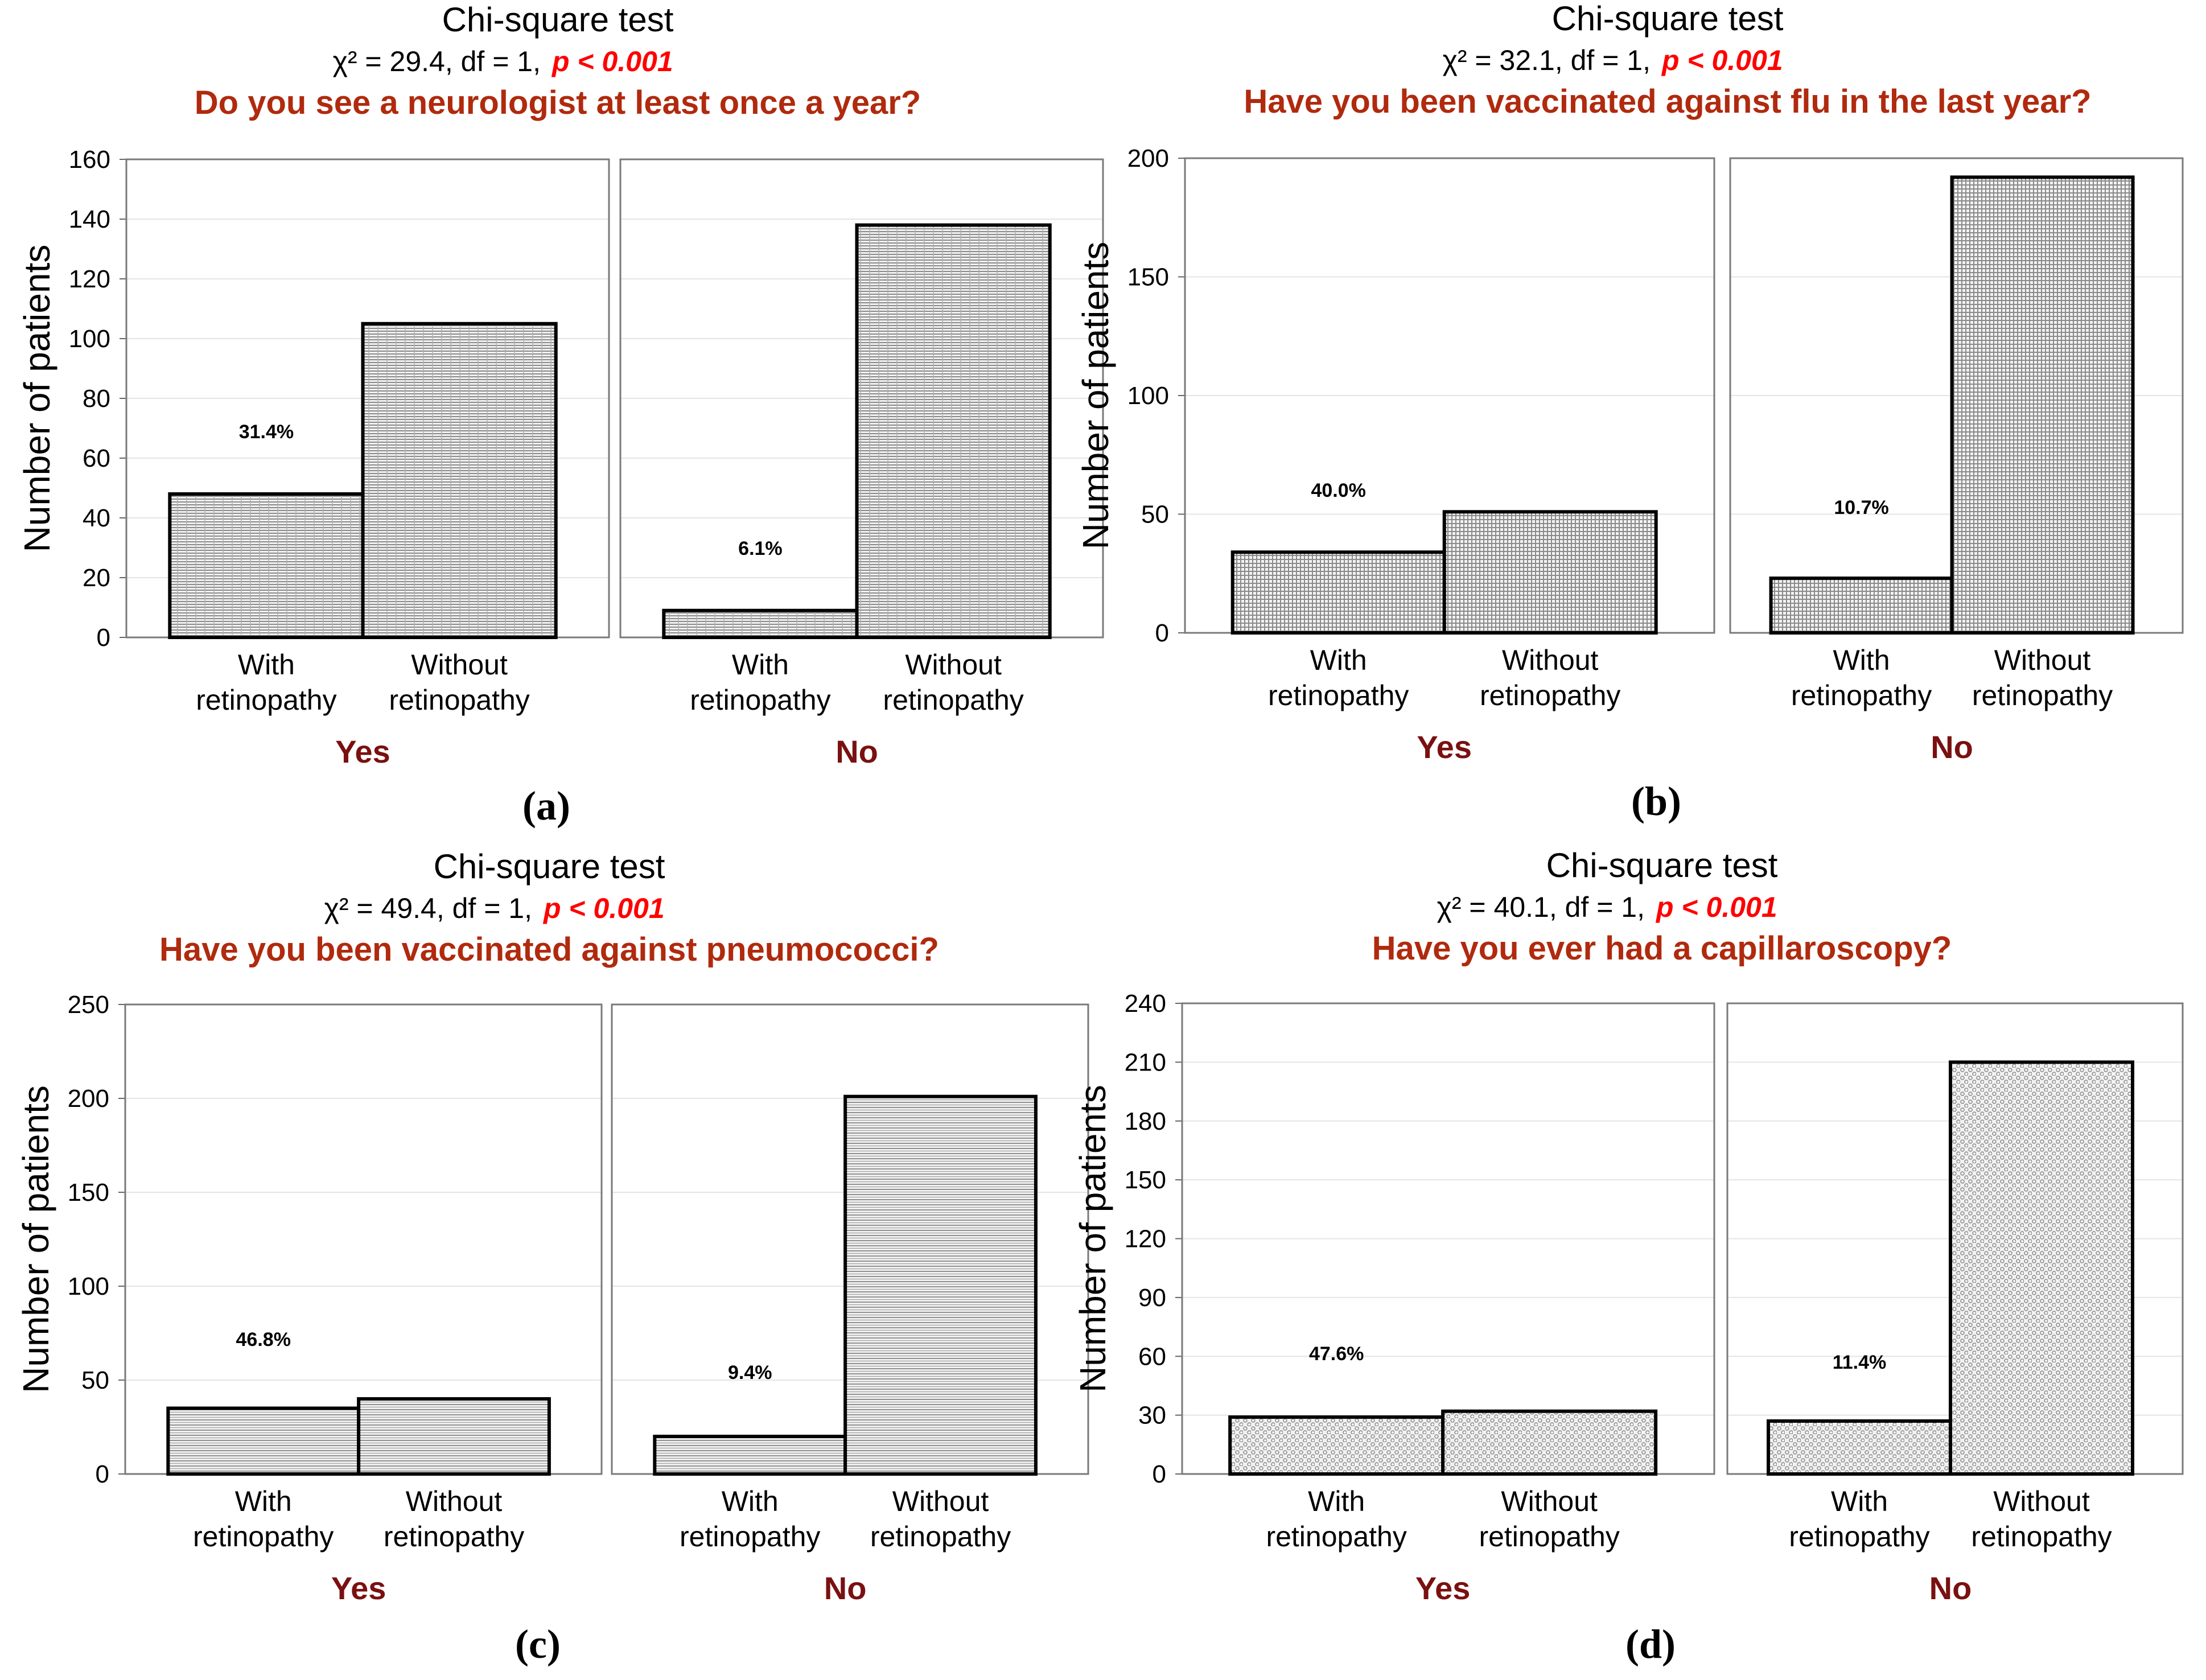  I want to click on panel-label: (b), so click(1656, 801).